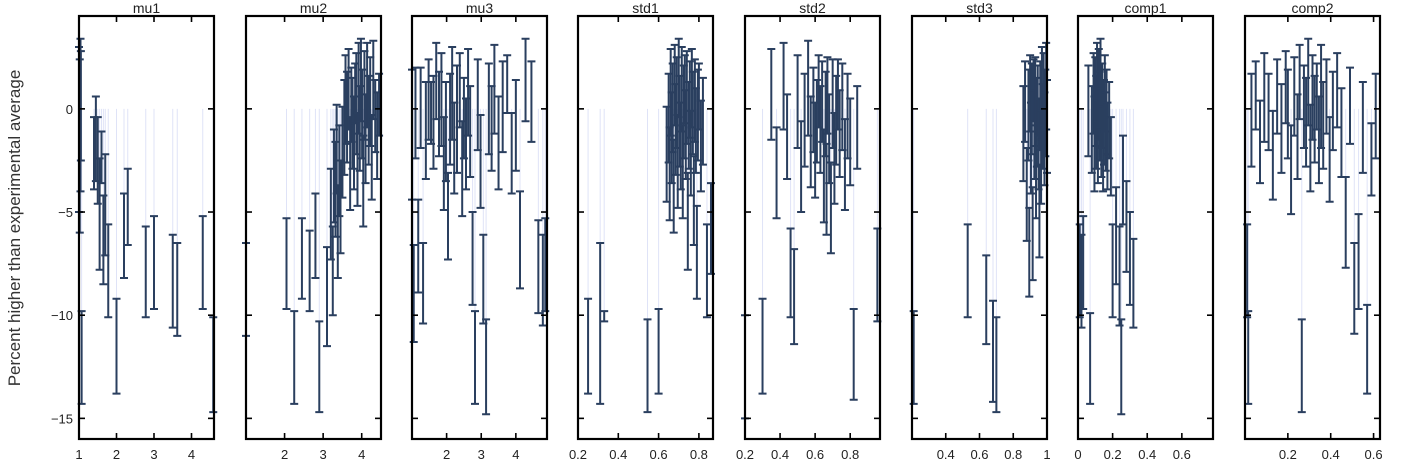 Image resolution: width=1420 pixels, height=472 pixels. Describe the element at coordinates (146, 8) in the screenshot. I see `panel-title: mu1` at that location.